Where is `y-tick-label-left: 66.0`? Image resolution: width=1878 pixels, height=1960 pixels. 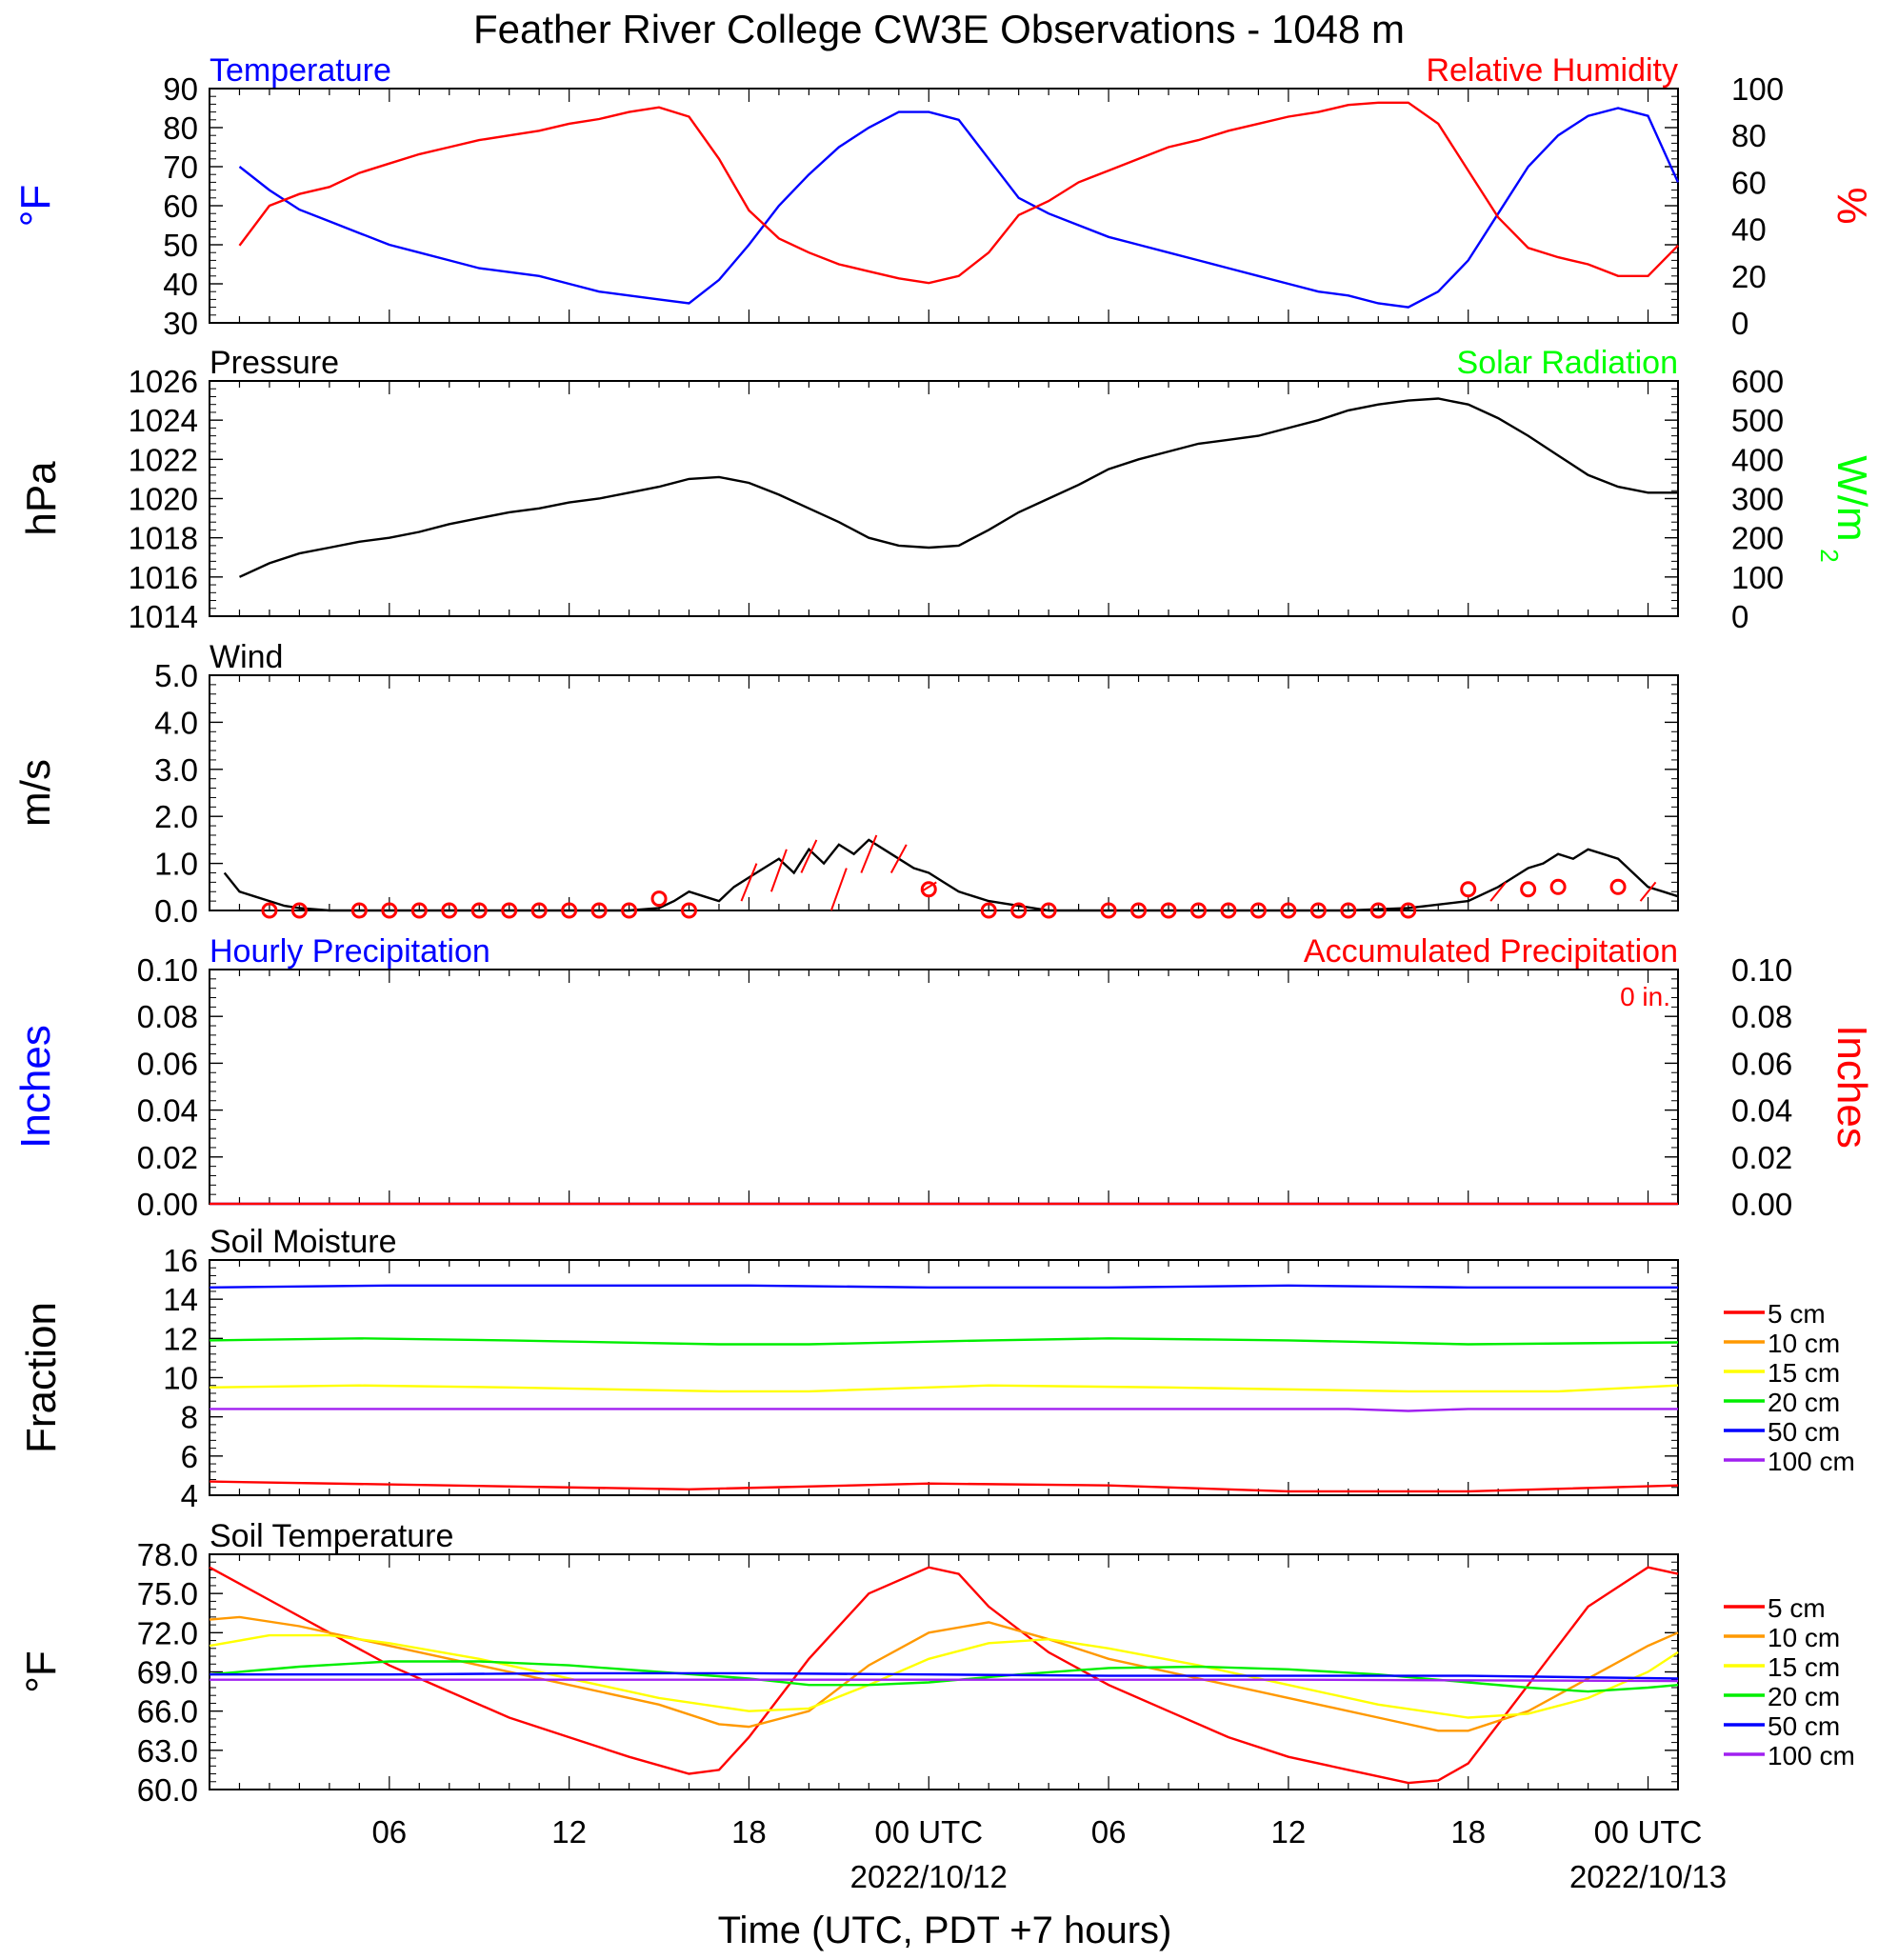
y-tick-label-left: 66.0 is located at coordinates (167, 1712).